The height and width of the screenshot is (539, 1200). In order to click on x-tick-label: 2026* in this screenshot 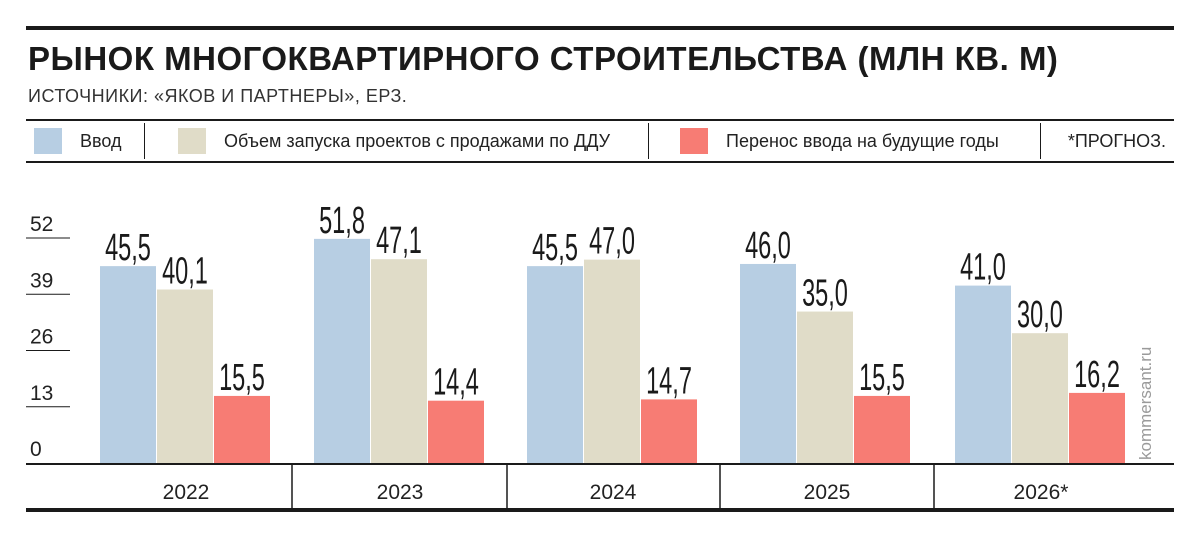, I will do `click(1041, 492)`.